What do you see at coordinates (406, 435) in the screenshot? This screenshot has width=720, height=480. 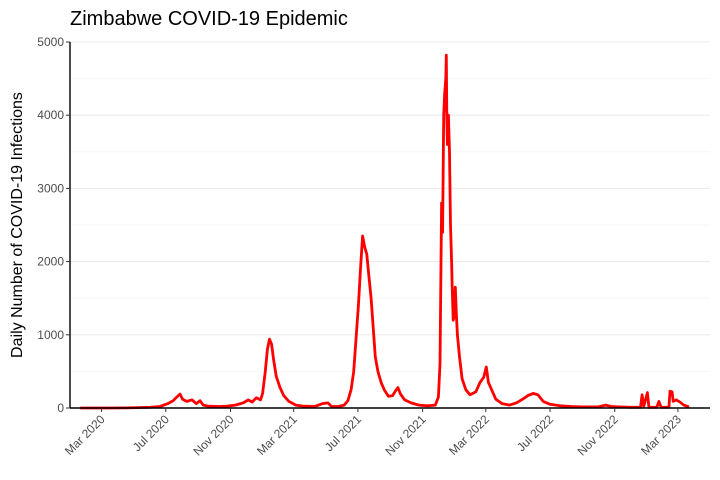 I see `x-tick-label: Nov 2021` at bounding box center [406, 435].